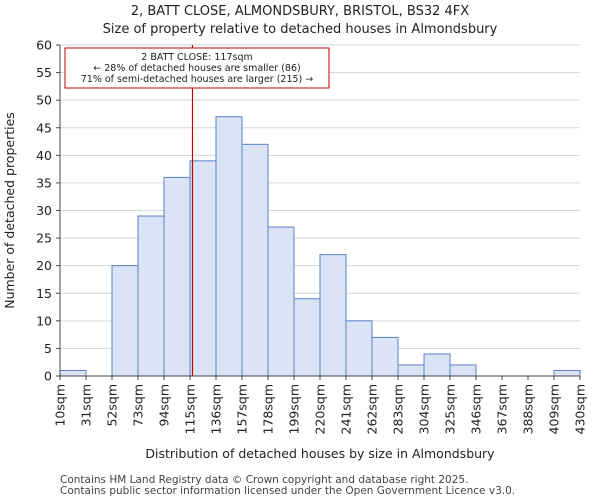 Image resolution: width=600 pixels, height=500 pixels. Describe the element at coordinates (216, 409) in the screenshot. I see `x-tick-label: 136sqm` at that location.